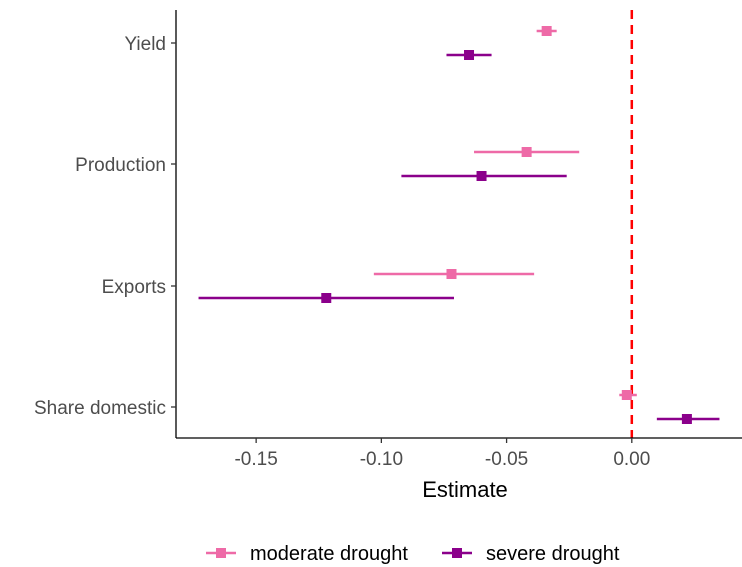  What do you see at coordinates (413, 554) in the screenshot?
I see `legend: moderate drought severe drought` at bounding box center [413, 554].